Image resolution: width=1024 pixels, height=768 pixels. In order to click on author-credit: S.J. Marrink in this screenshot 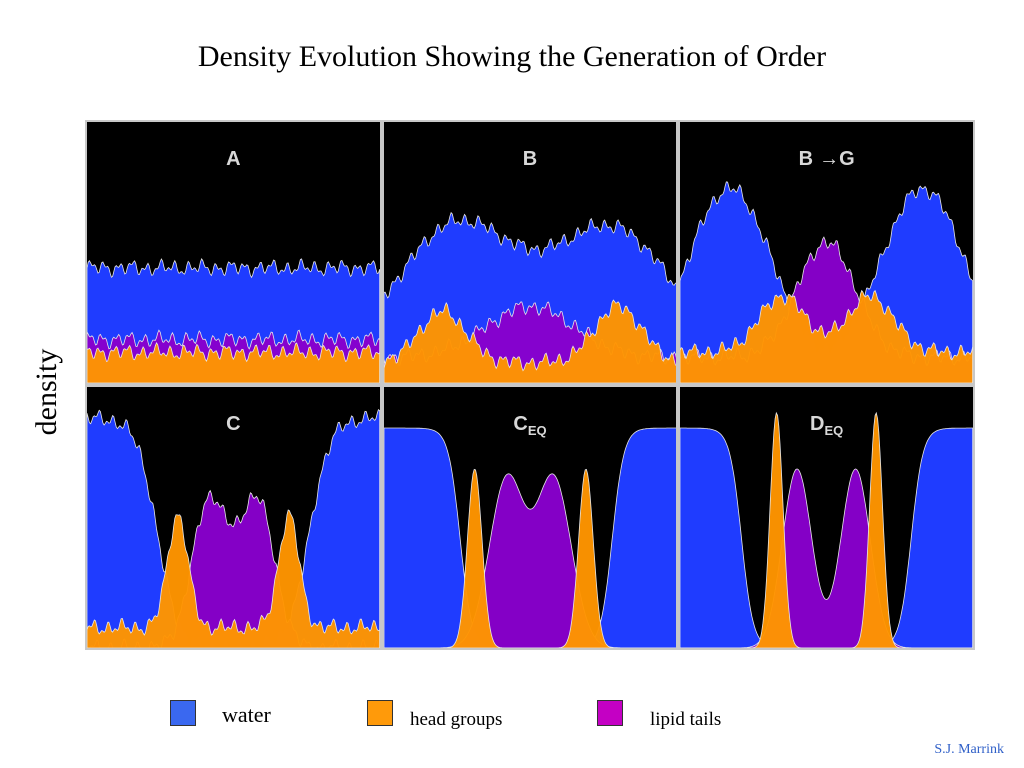, I will do `click(969, 749)`.